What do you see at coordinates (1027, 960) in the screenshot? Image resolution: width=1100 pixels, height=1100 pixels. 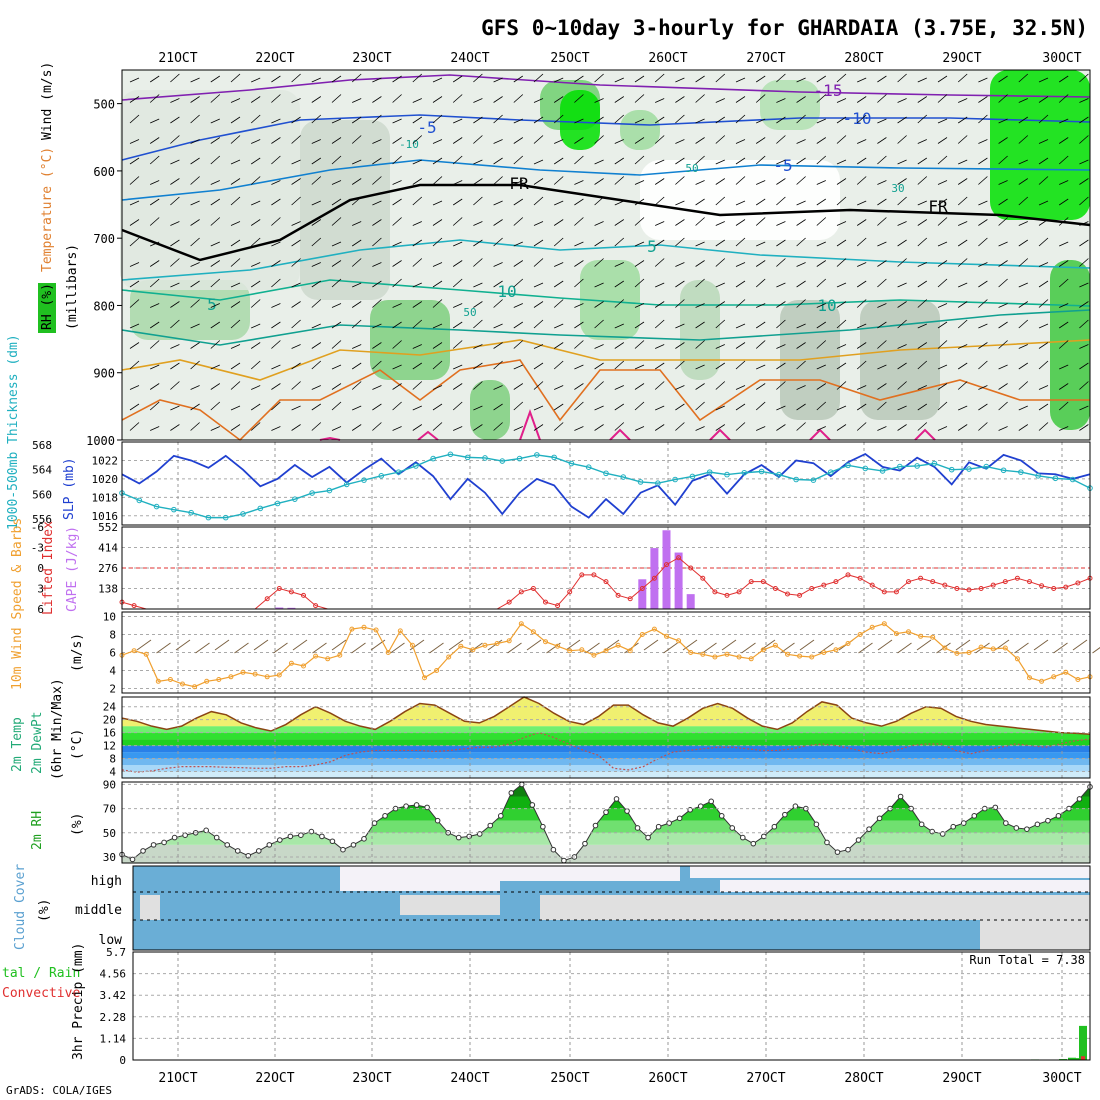 I see `run-total-label: Run Total = 7.38` at bounding box center [1027, 960].